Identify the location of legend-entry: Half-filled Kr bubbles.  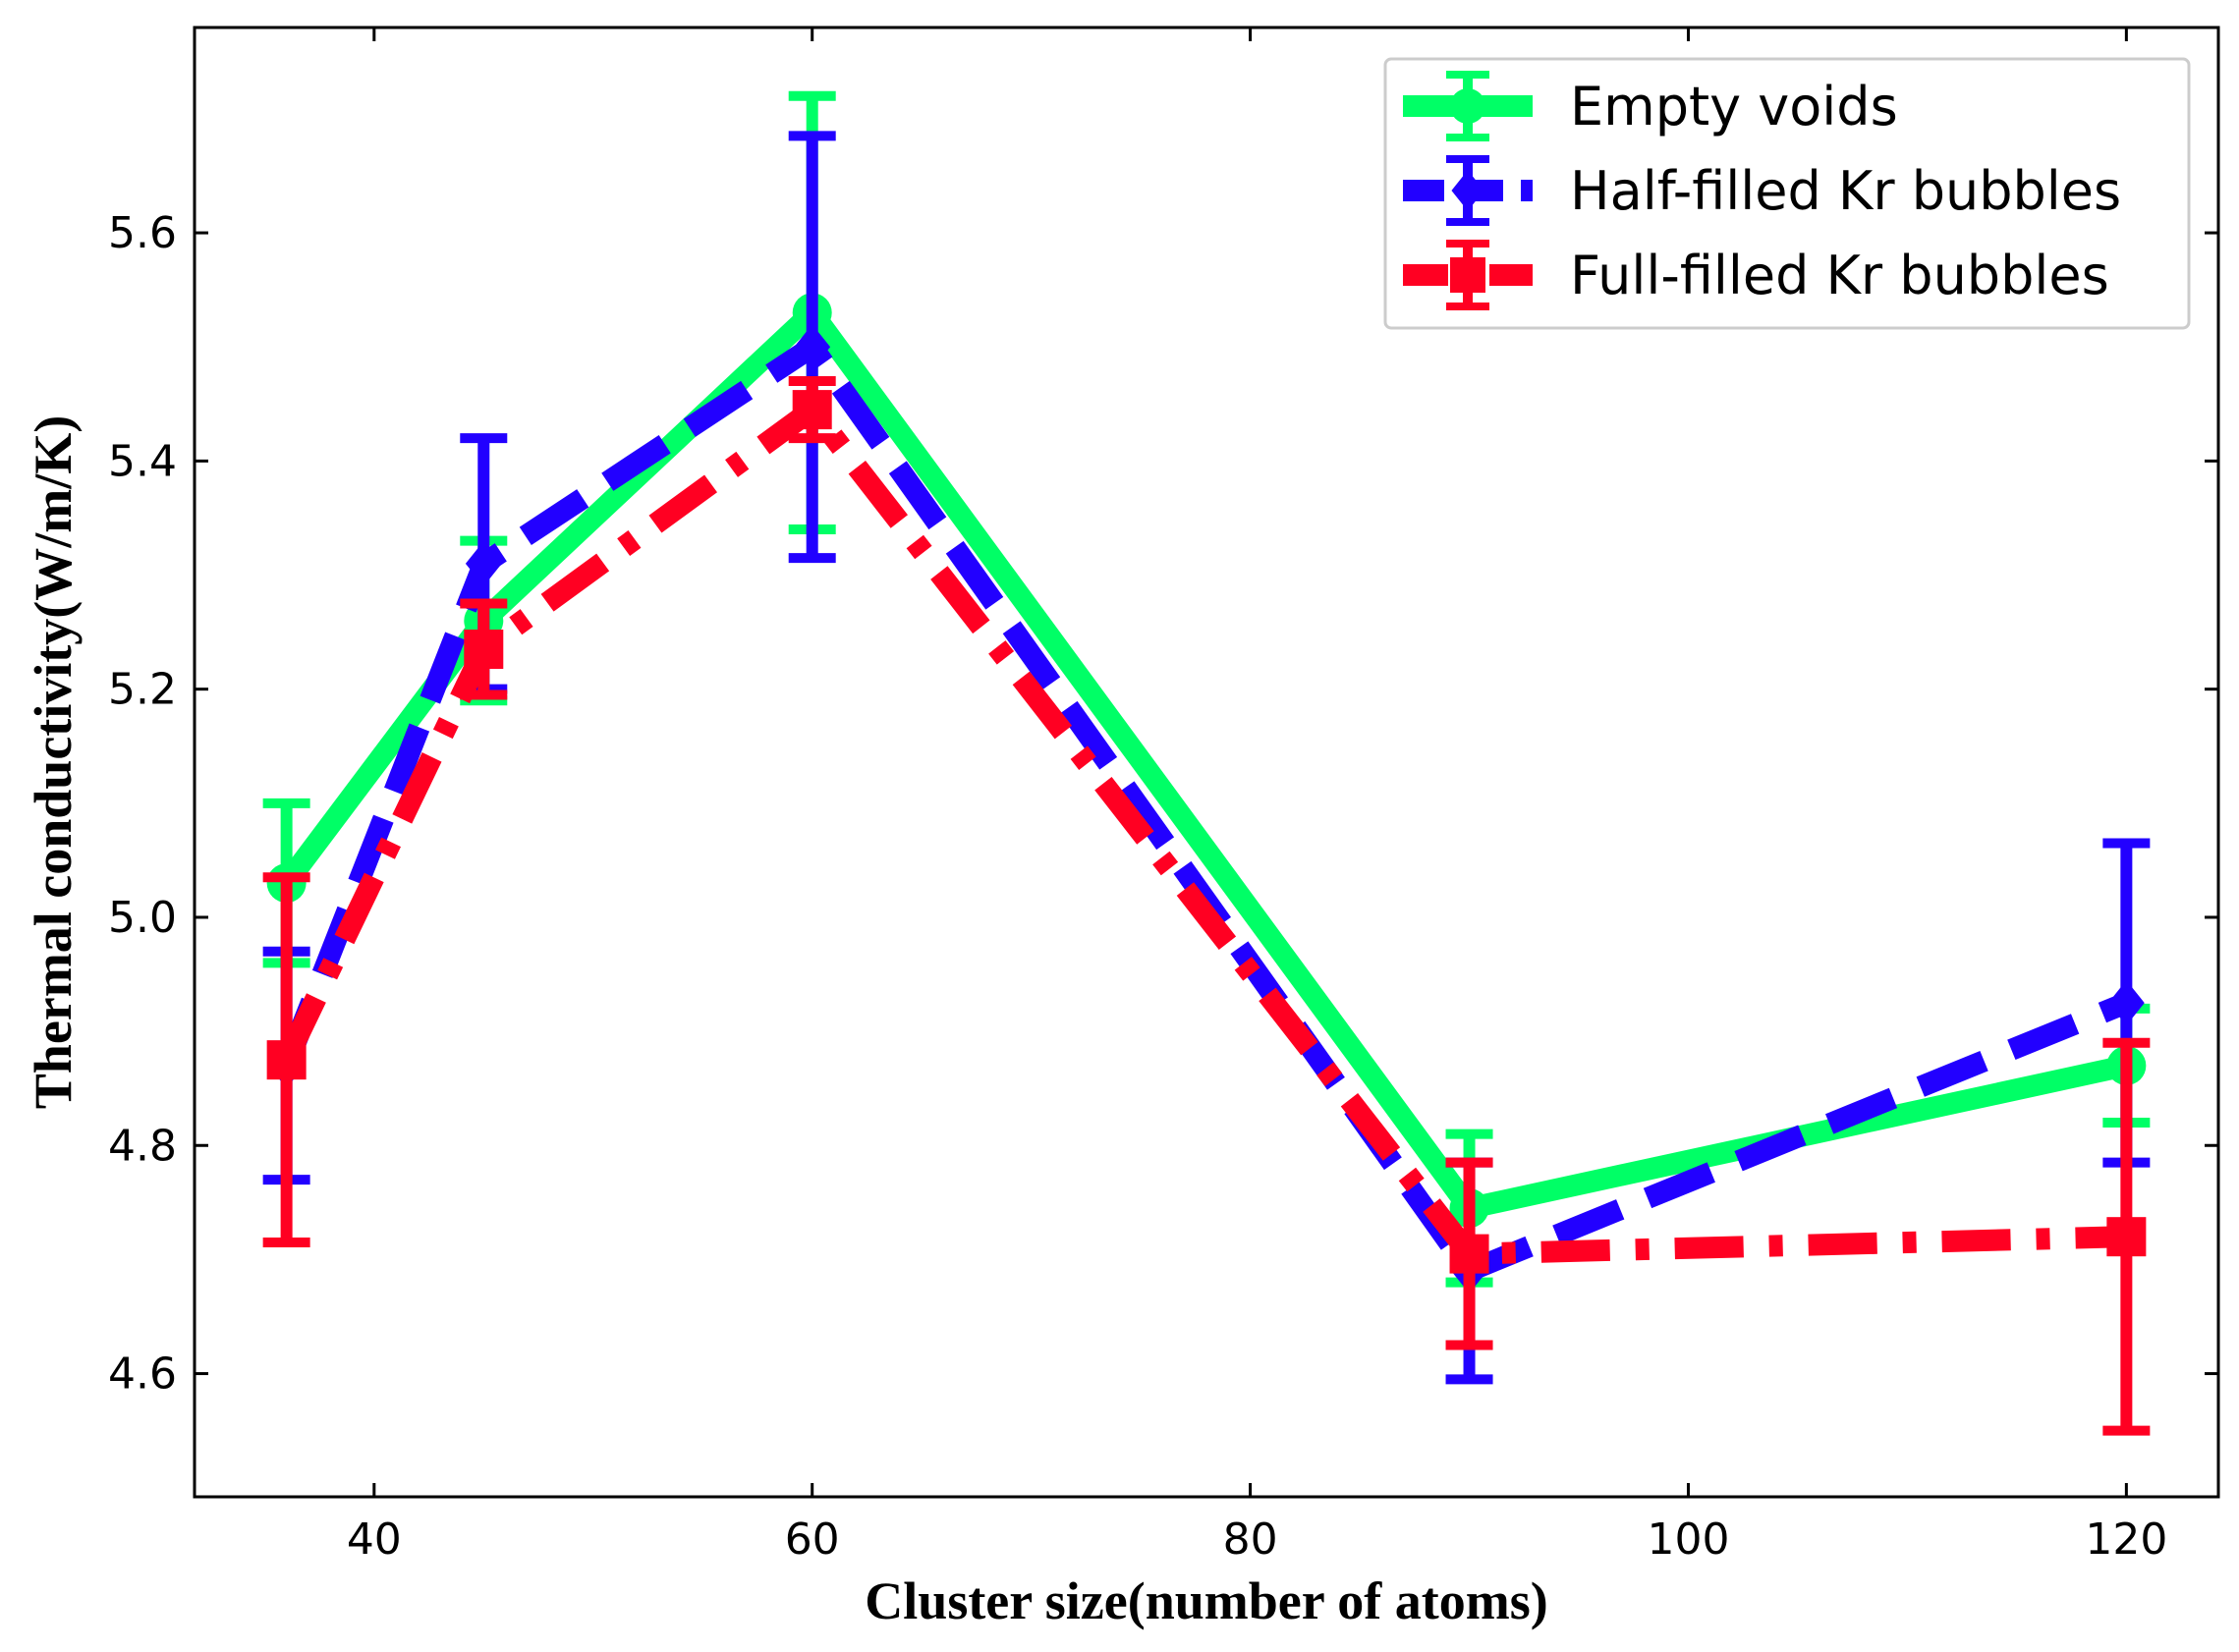
(1762, 190).